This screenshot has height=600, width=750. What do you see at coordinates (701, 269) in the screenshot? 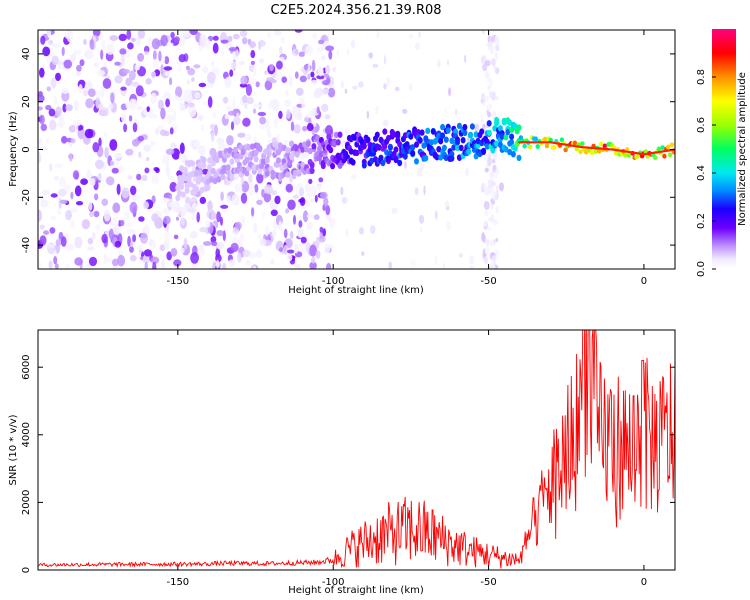
I see `colorbar-tick-label: 0.0` at bounding box center [701, 269].